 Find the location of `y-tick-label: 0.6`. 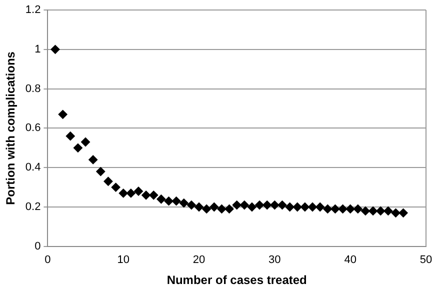

y-tick-label: 0.6 is located at coordinates (33, 128).